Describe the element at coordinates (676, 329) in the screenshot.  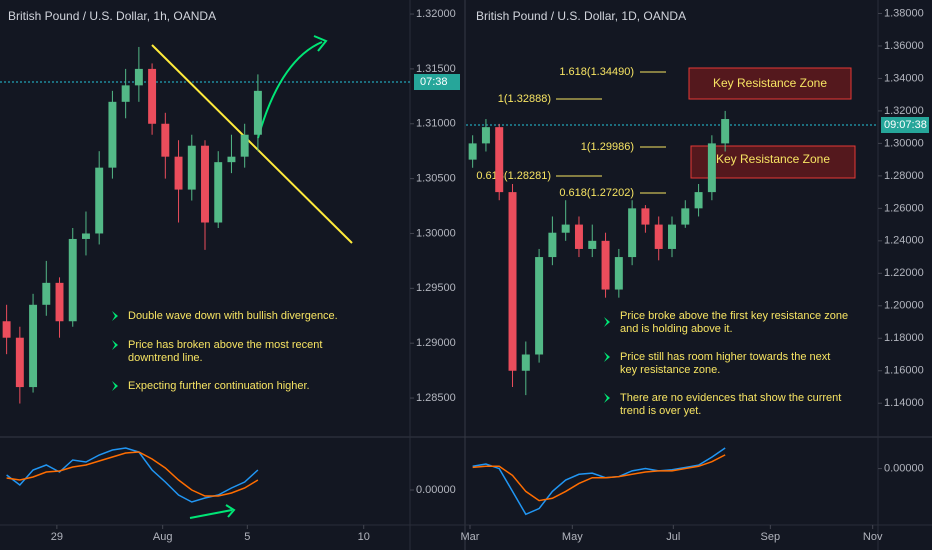
I see `note: and is holding above it.` at that location.